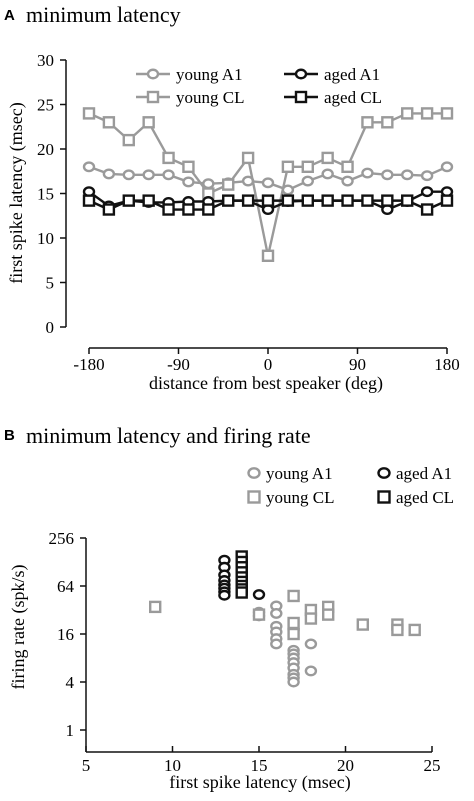  What do you see at coordinates (172, 765) in the screenshot?
I see `panel-b-x-tick-label: 10` at bounding box center [172, 765].